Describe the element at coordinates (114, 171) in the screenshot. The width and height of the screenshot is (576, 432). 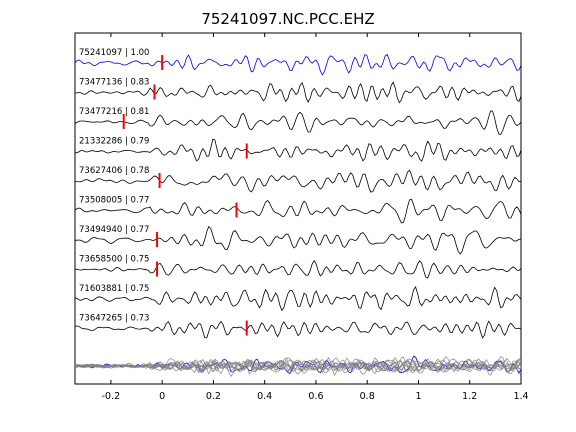
I see `trace-label-4: 73627406 | 0.78` at that location.